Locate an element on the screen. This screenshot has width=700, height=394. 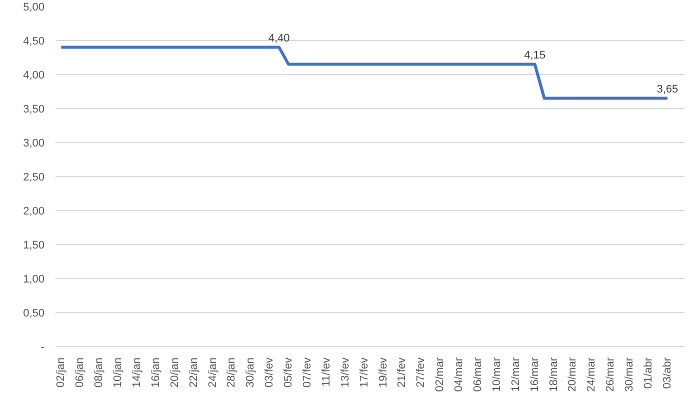
y-tick-label: - is located at coordinates (42, 348).